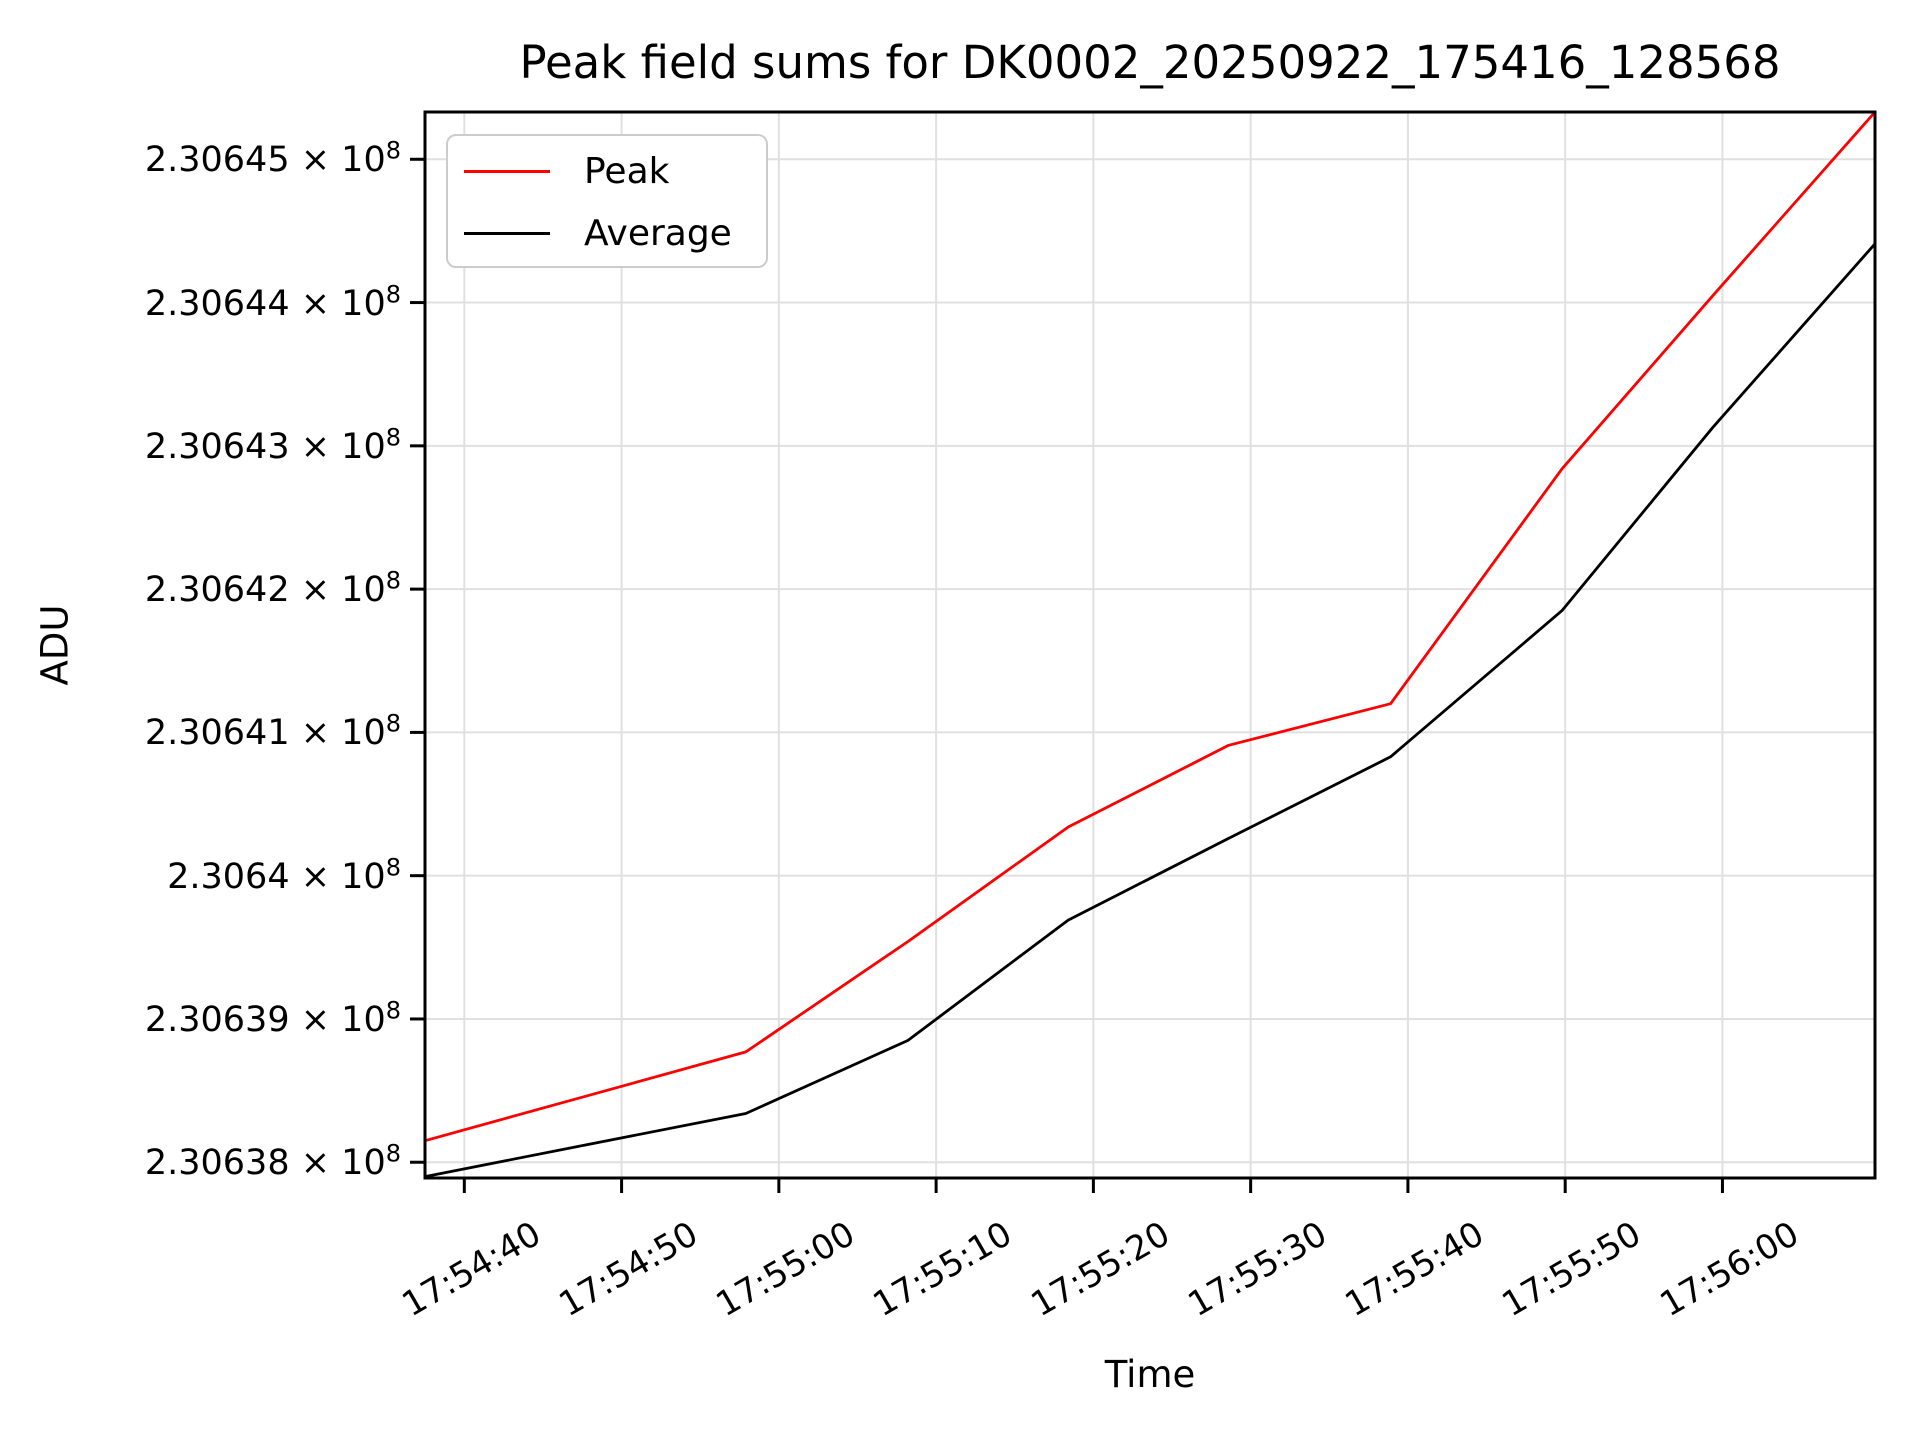  Describe the element at coordinates (658, 233) in the screenshot. I see `legend-label: Average` at that location.